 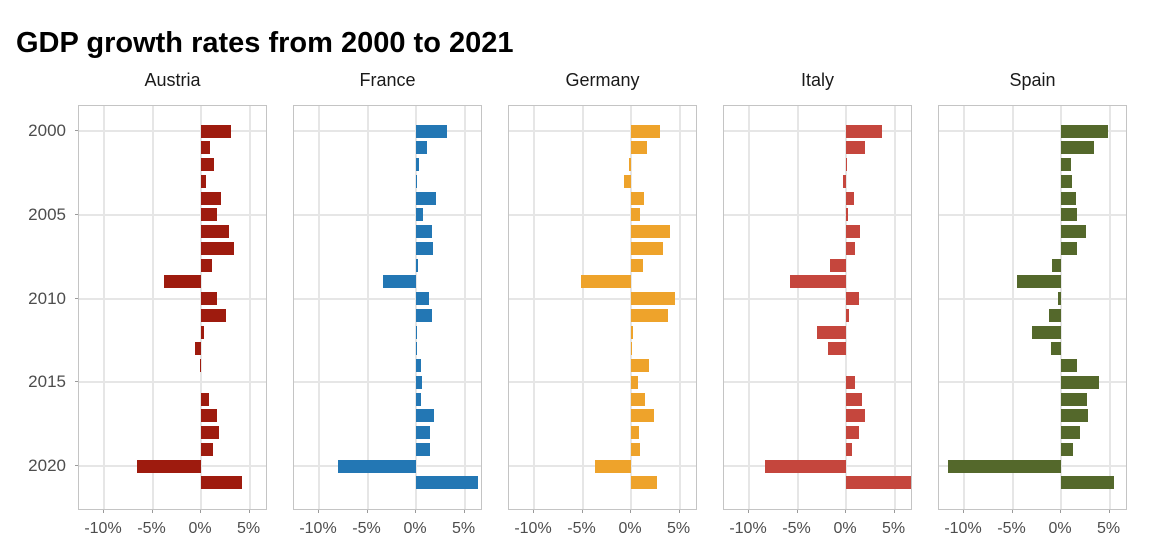 I want to click on facet-title-italy: Italy, so click(x=817, y=80).